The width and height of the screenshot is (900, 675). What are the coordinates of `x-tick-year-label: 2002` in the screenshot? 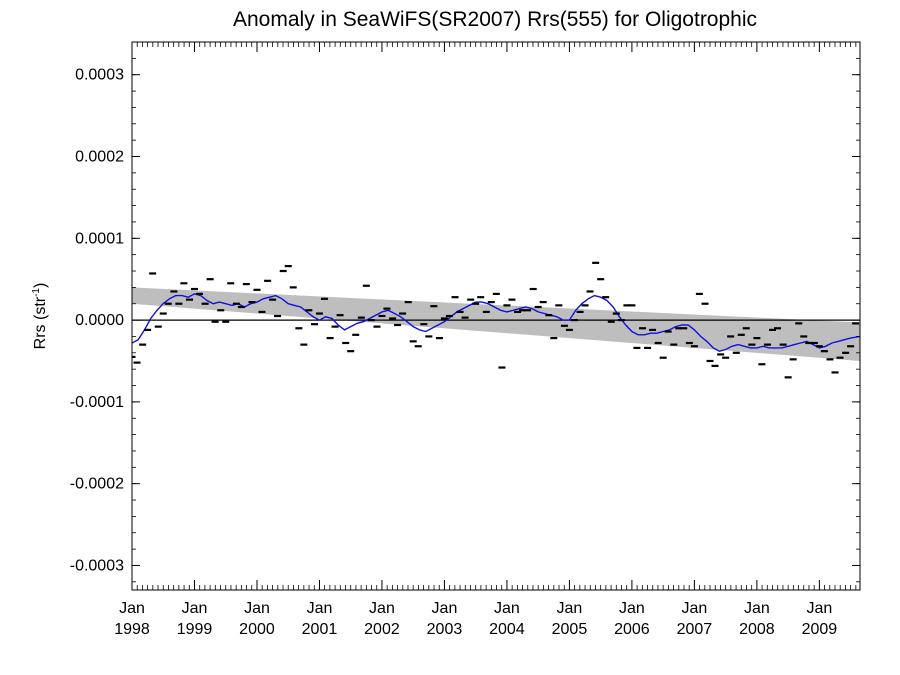 It's located at (382, 629).